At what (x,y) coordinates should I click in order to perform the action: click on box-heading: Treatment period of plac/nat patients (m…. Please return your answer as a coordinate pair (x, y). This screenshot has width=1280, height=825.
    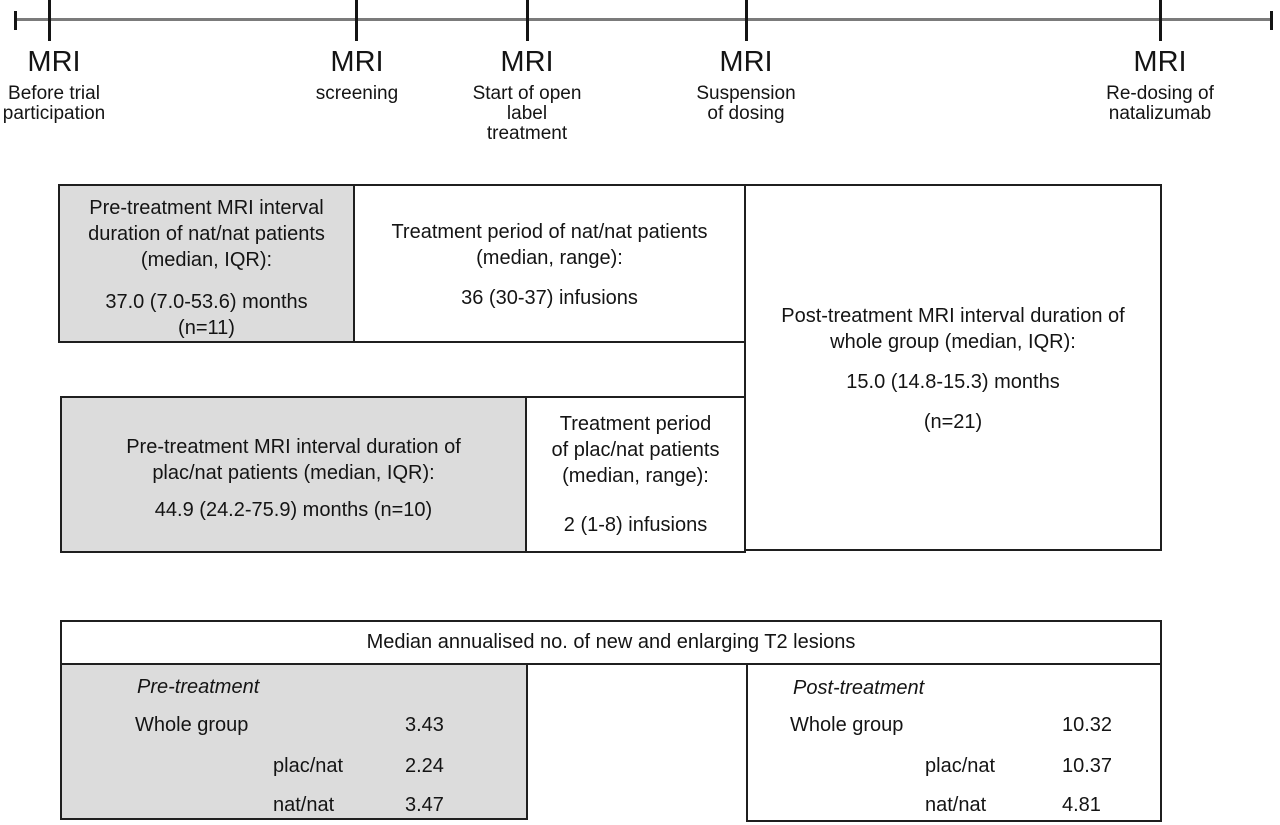
    Looking at the image, I should click on (635, 450).